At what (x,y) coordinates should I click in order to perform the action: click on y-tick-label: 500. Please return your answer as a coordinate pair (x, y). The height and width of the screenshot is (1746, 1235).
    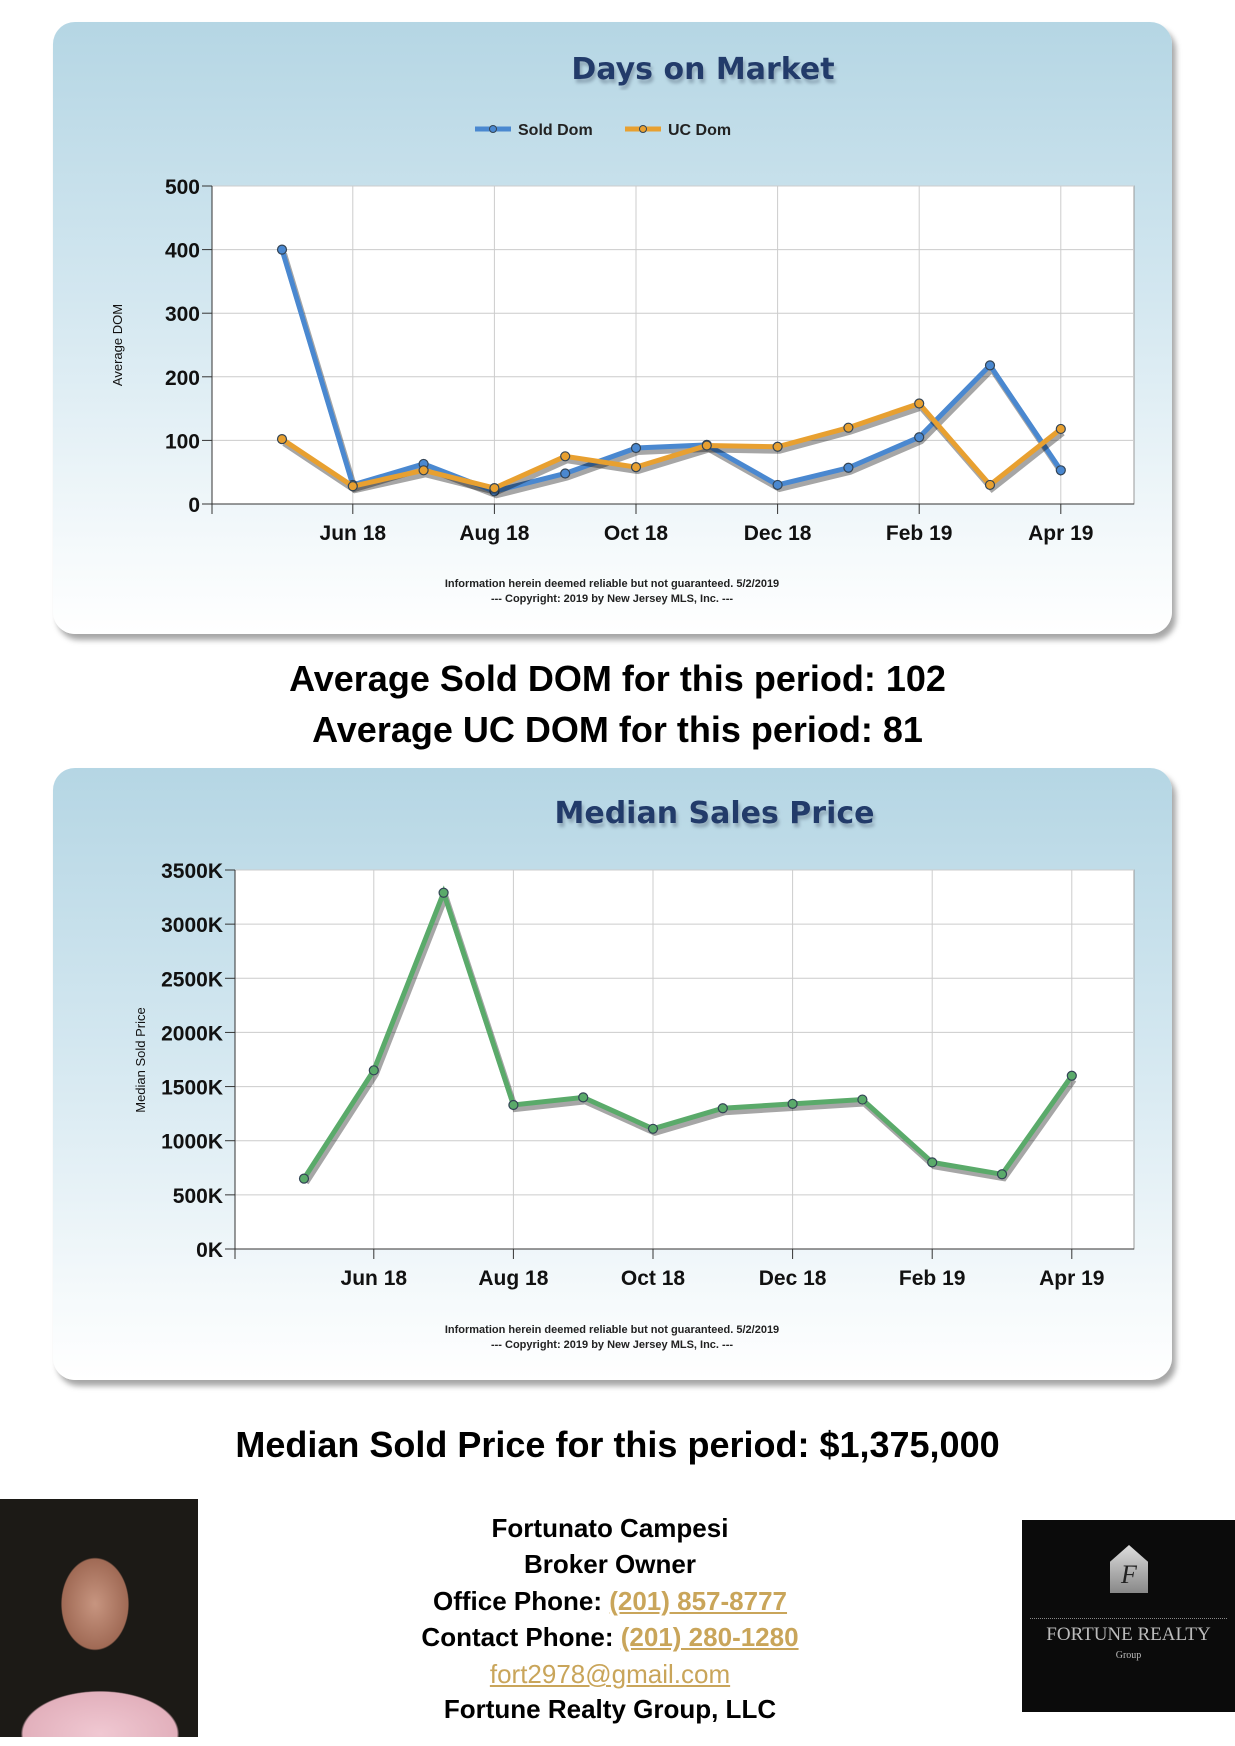
    Looking at the image, I should click on (182, 187).